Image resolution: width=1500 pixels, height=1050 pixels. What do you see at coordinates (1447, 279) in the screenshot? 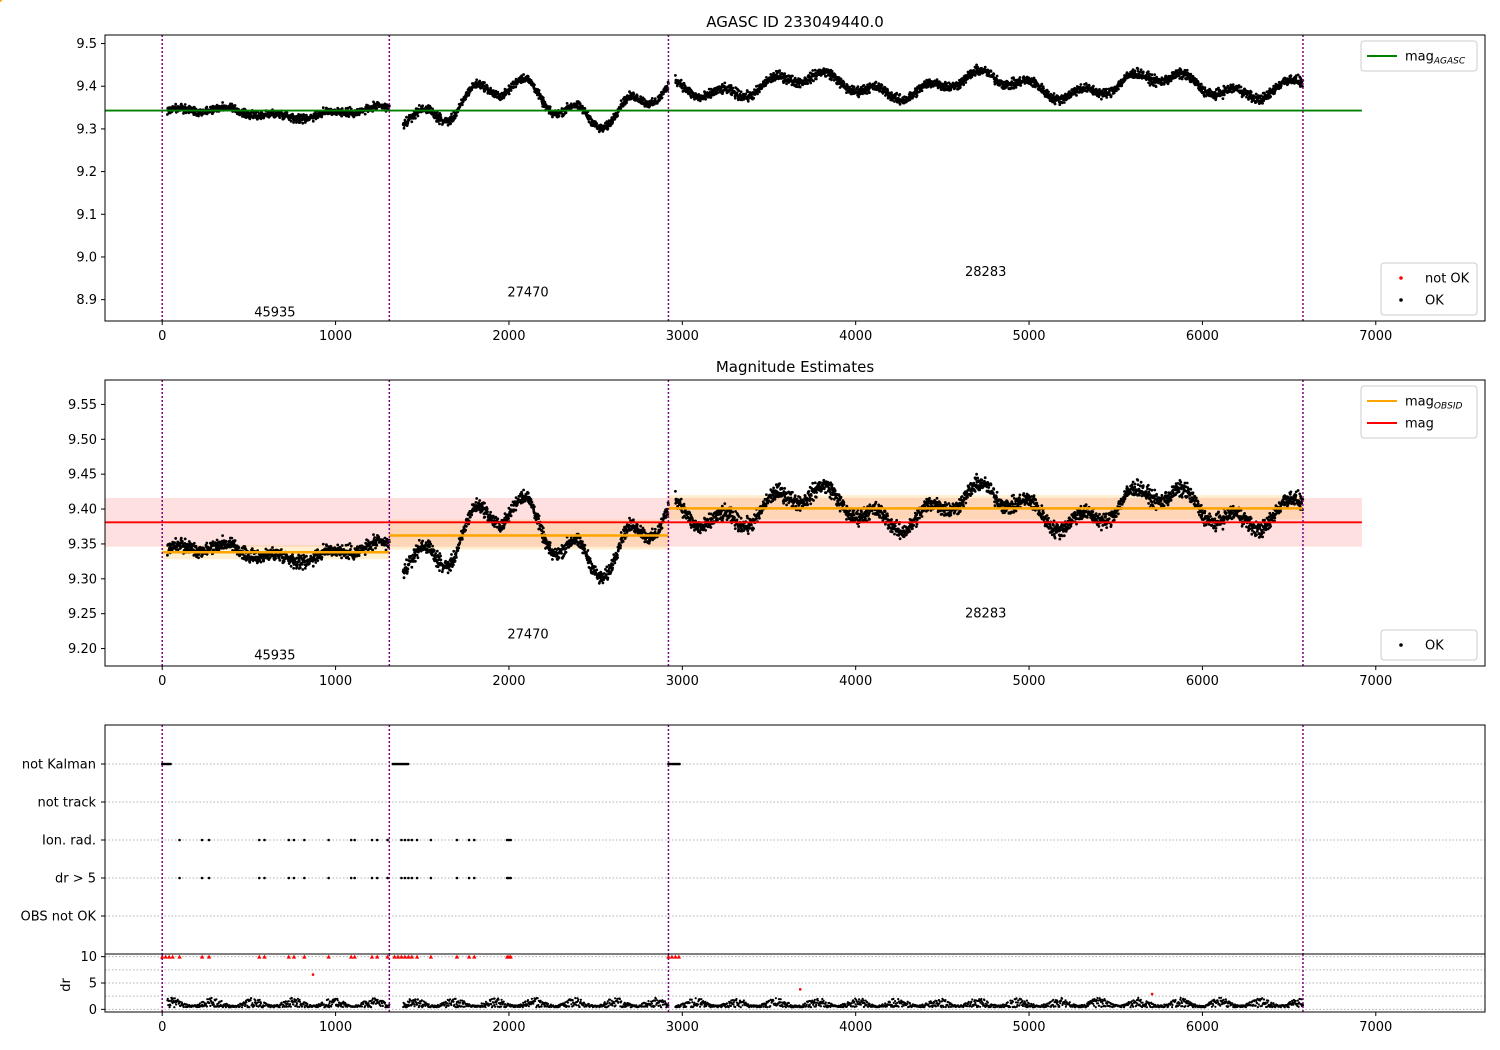
I see `legend-label: not OK` at bounding box center [1447, 279].